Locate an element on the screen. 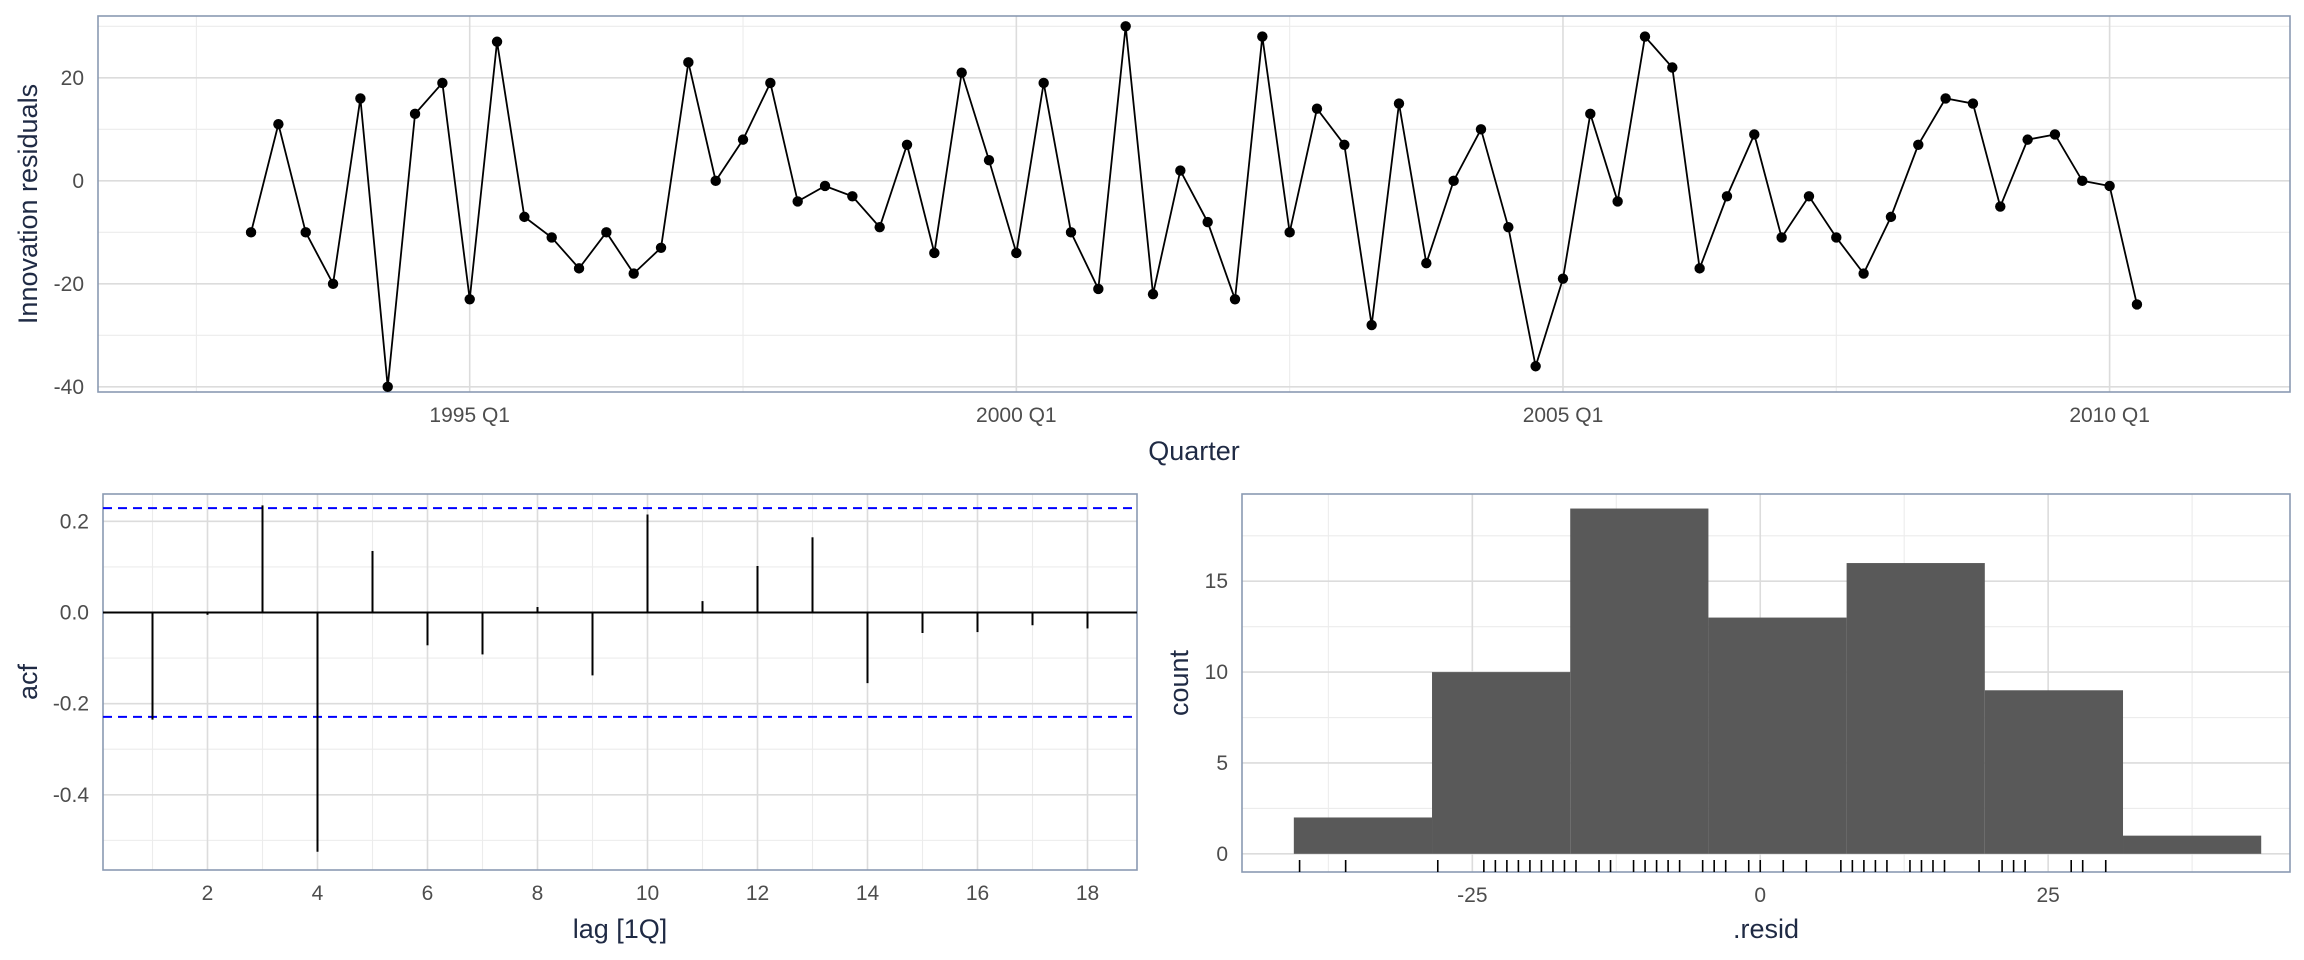 Image resolution: width=2304 pixels, height=960 pixels. x-tick-label: 12 is located at coordinates (757, 893).